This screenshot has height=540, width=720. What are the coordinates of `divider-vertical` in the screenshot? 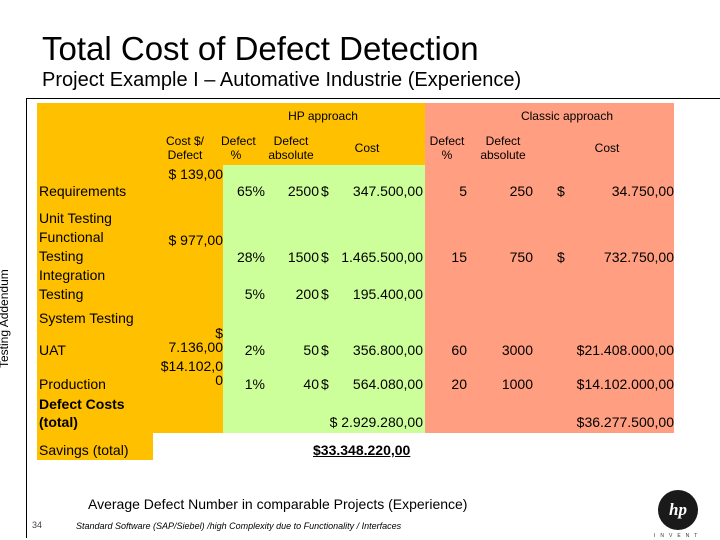 It's located at (26, 318).